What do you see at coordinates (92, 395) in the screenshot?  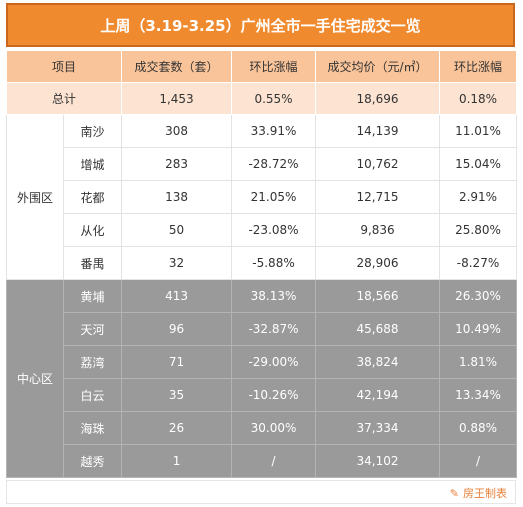 I see `district-name: 白云` at bounding box center [92, 395].